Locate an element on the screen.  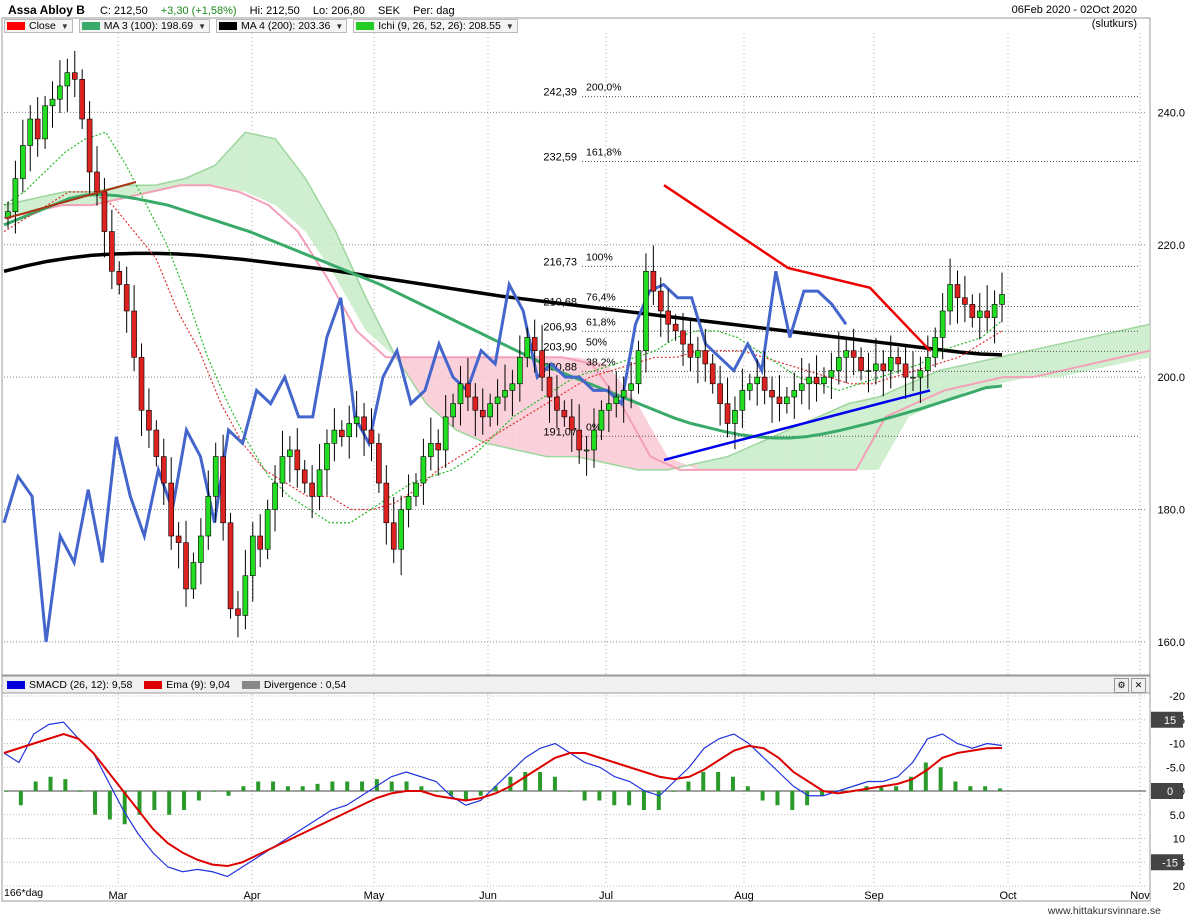
legend-close: Close ▼ is located at coordinates (38, 26).